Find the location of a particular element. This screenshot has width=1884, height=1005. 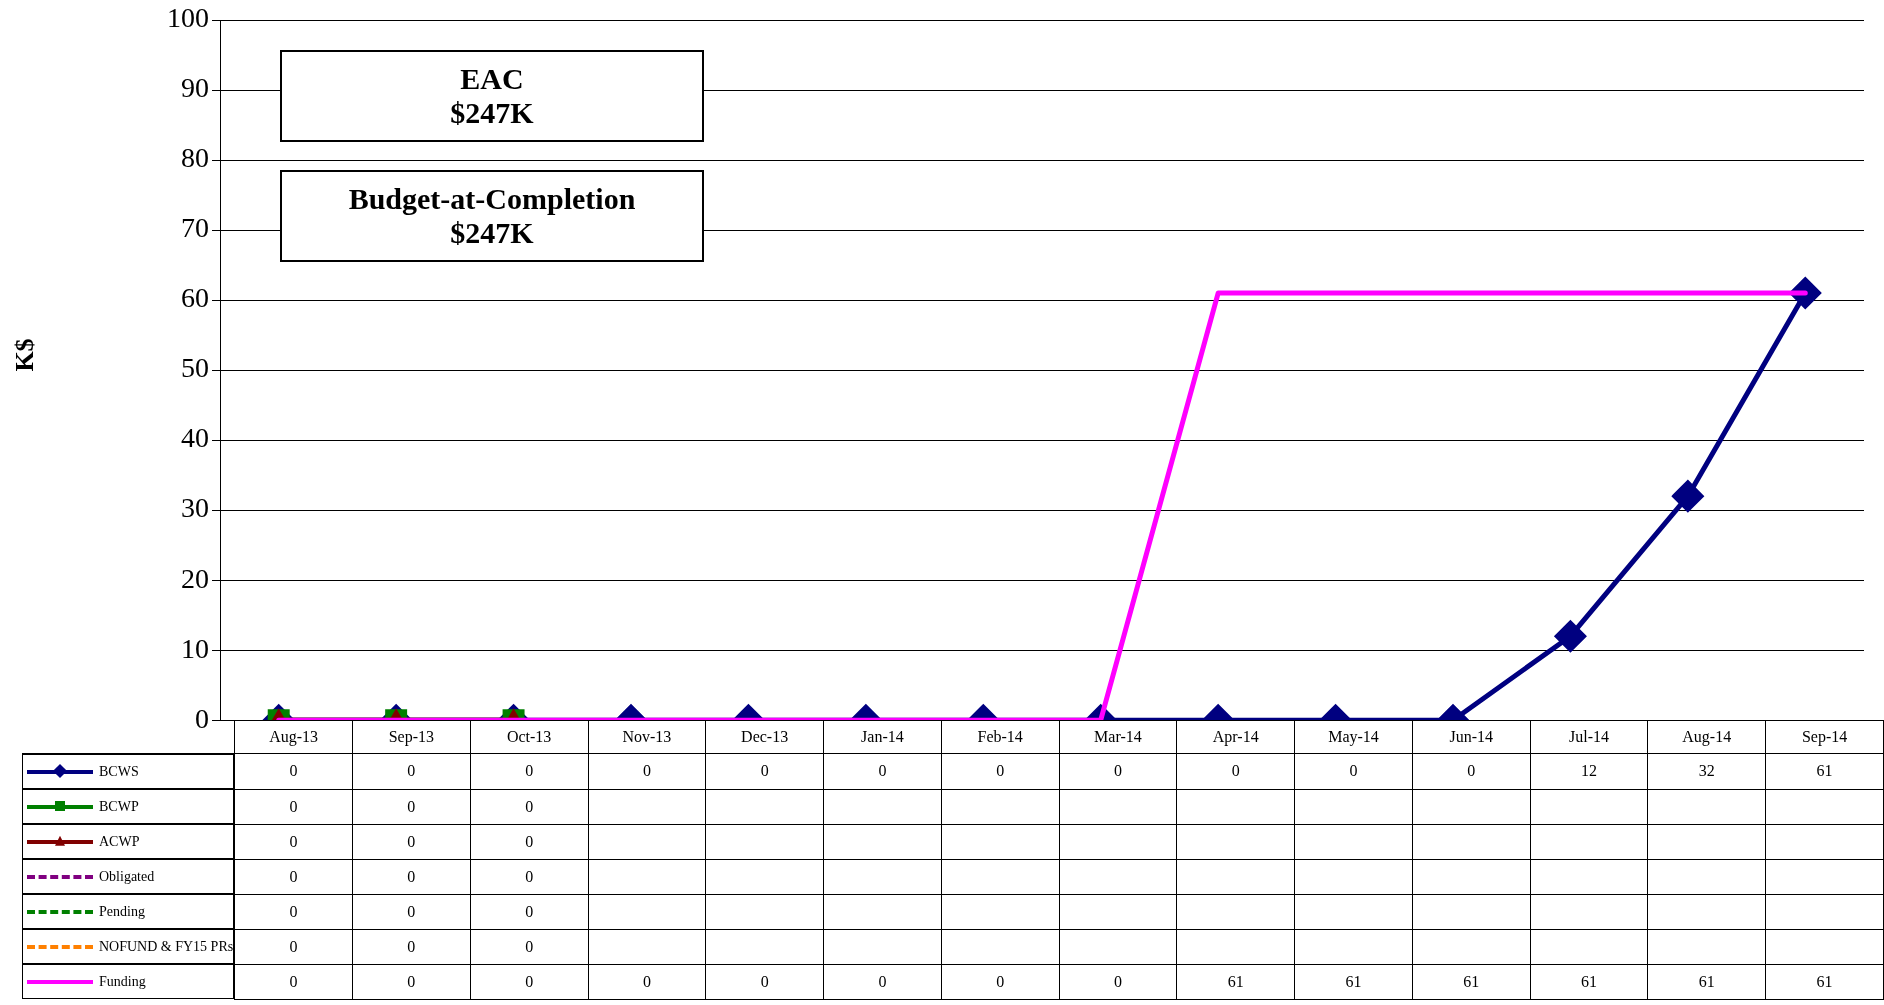

x-tick-label: Dec-13 is located at coordinates (764, 737).